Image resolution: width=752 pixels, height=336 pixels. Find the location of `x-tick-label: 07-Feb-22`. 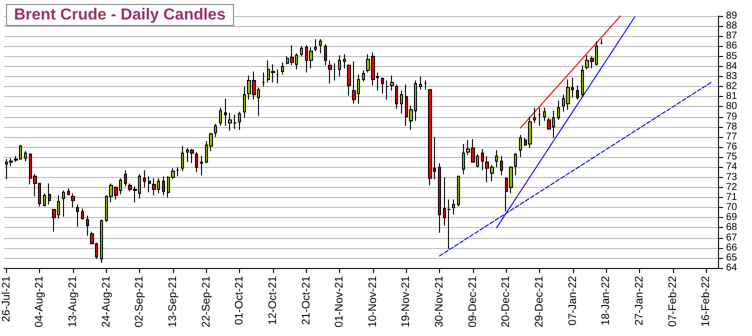

x-tick-label: 07-Feb-22 is located at coordinates (672, 301).